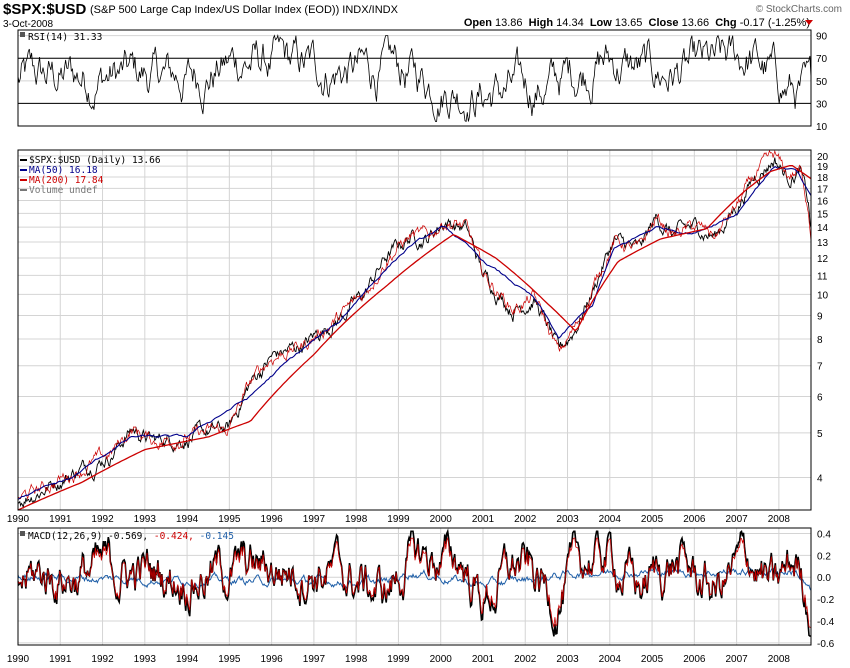  What do you see at coordinates (45, 9) in the screenshot?
I see `symbol-title: $SPX:$USD` at bounding box center [45, 9].